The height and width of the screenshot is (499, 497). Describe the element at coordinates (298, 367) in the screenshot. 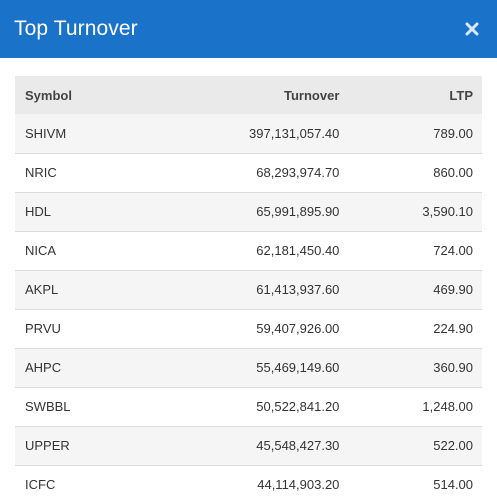

I see `cell-turnover: 55,469,149.60` at that location.